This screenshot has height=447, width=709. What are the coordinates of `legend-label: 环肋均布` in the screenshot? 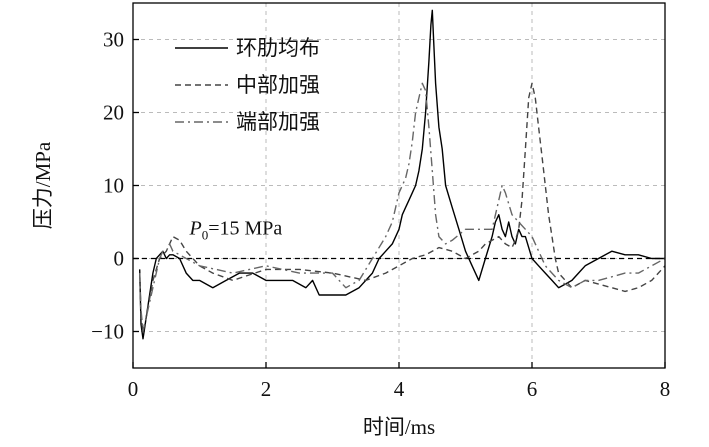 It's located at (278, 48).